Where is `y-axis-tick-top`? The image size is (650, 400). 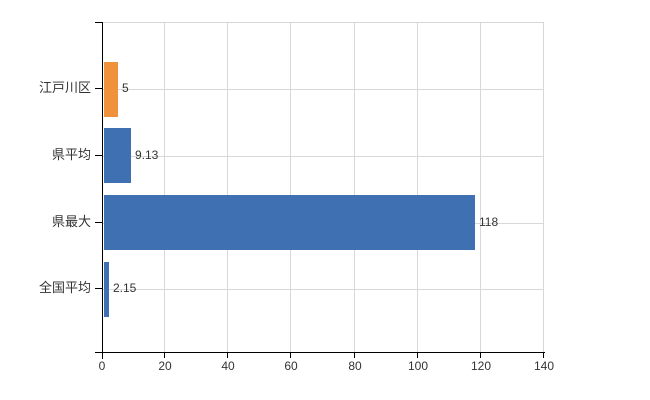 y-axis-tick-top is located at coordinates (98, 22).